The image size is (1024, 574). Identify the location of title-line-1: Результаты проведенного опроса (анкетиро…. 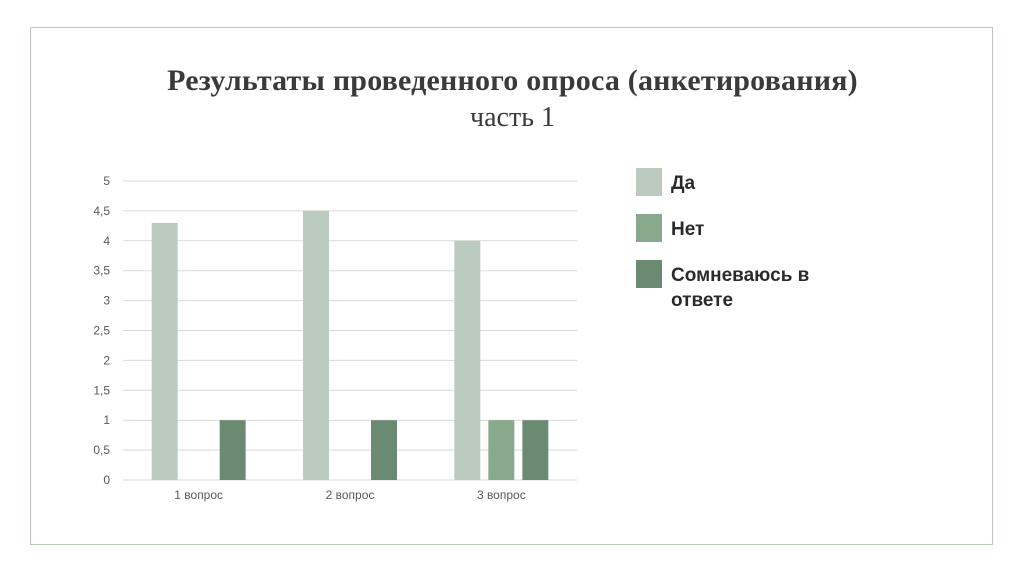
(512, 80).